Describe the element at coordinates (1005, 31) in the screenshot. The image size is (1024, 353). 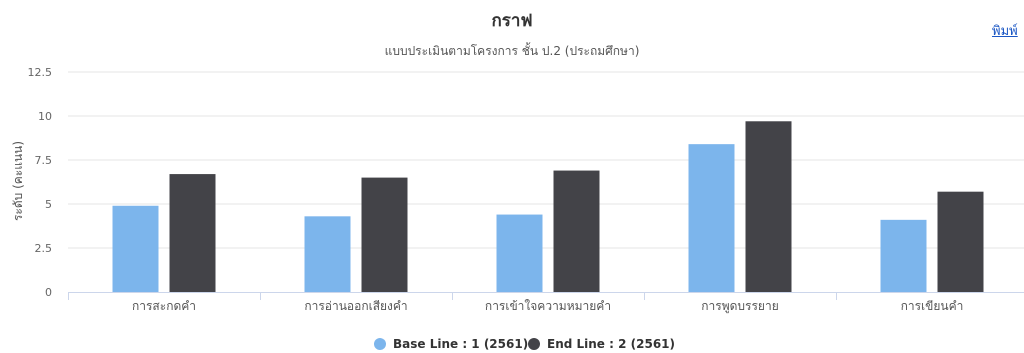
I see `print-link: พิมพ์` at that location.